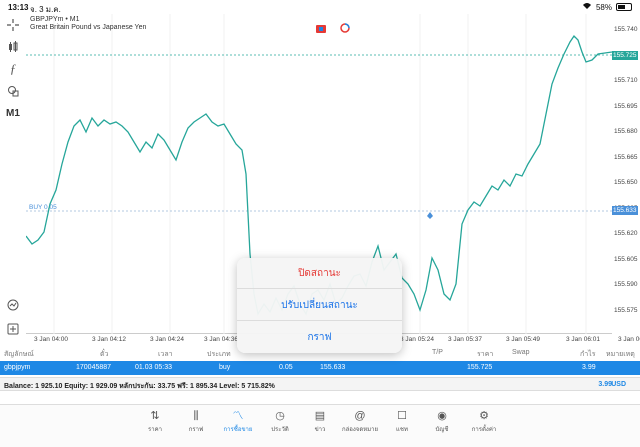  Describe the element at coordinates (626, 182) in the screenshot. I see `price-tick: 155.650` at that location.